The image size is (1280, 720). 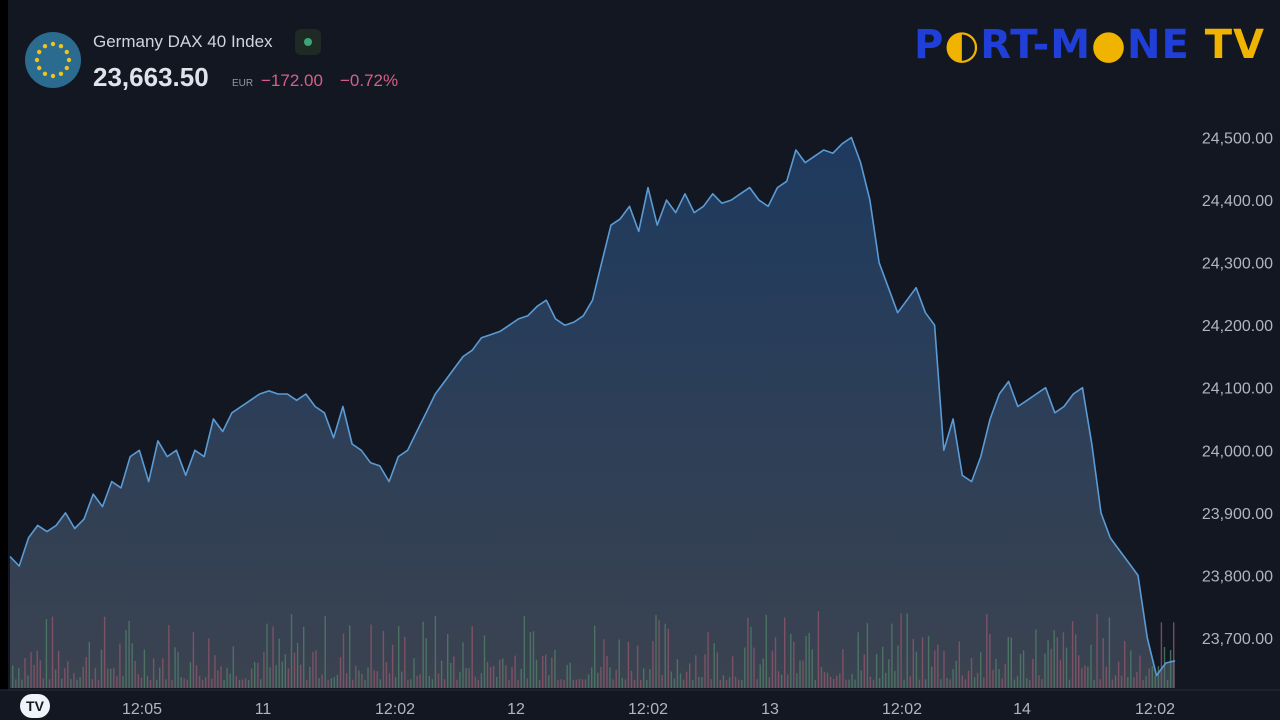 I want to click on x-axis-tick-label: 11, so click(x=263, y=709).